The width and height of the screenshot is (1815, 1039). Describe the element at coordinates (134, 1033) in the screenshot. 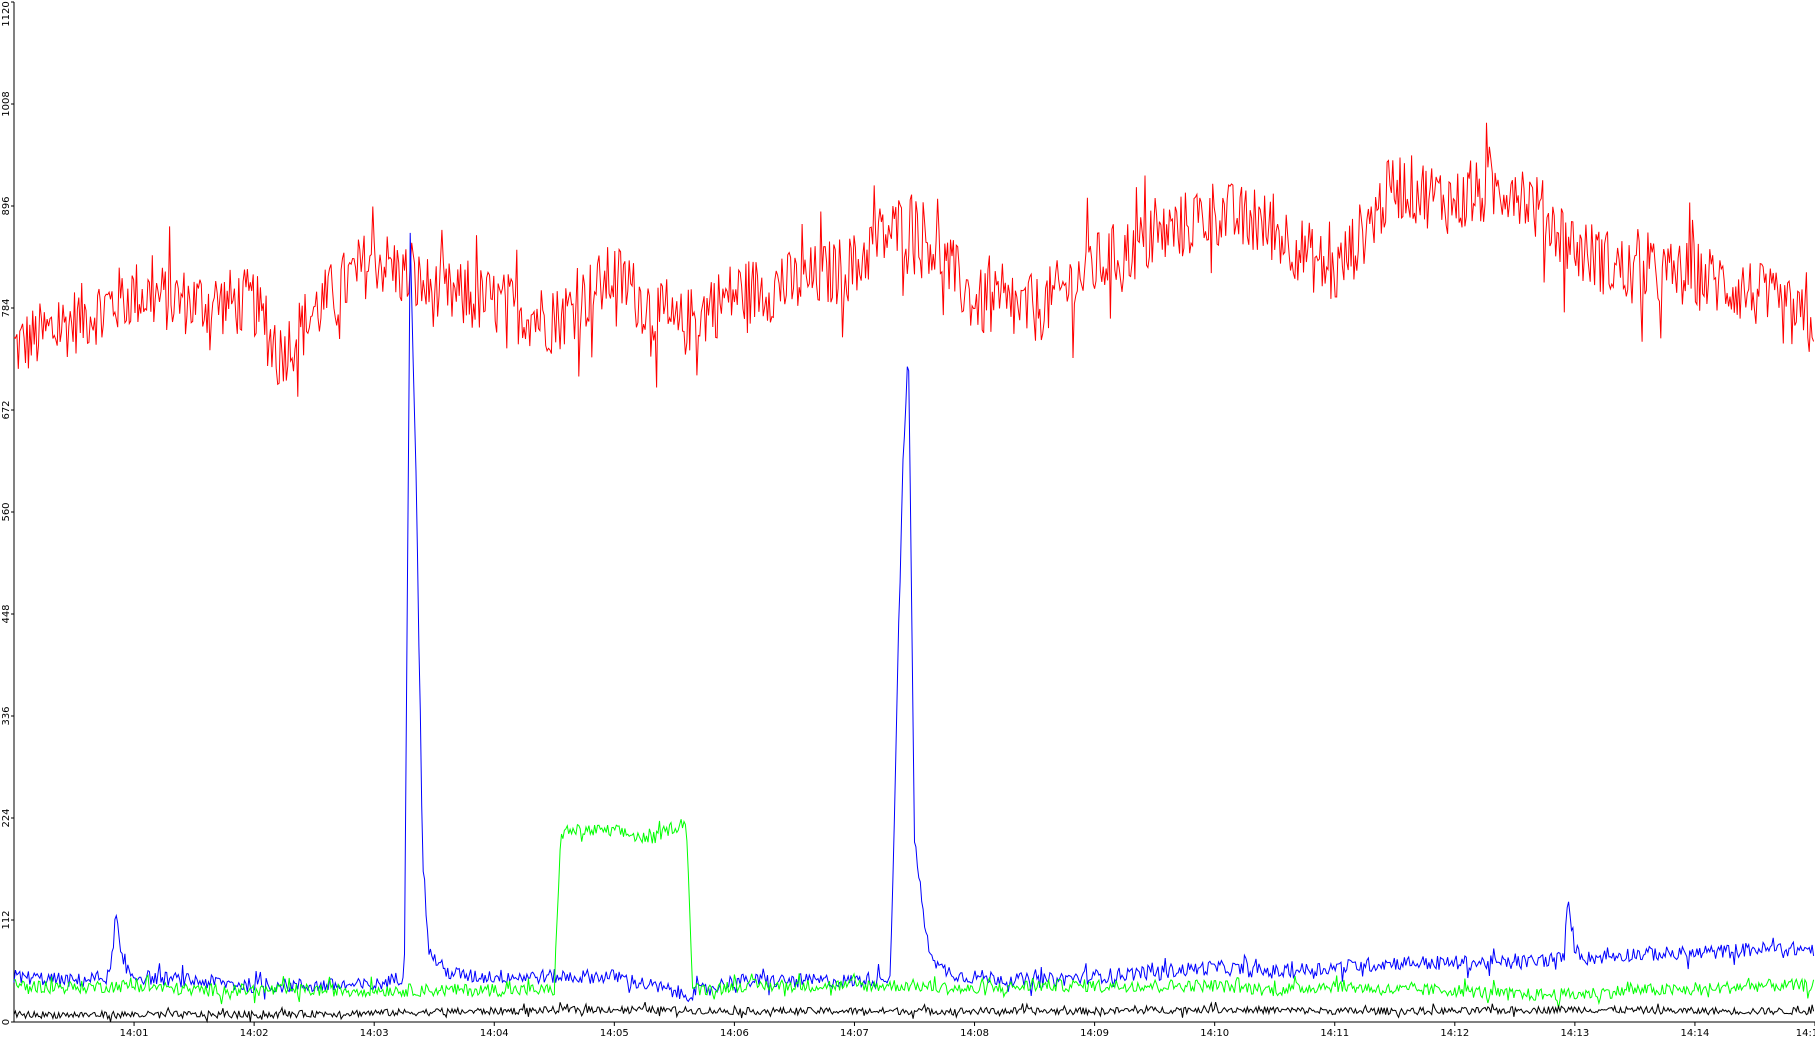

I see `x-tick-label: 14:01` at that location.